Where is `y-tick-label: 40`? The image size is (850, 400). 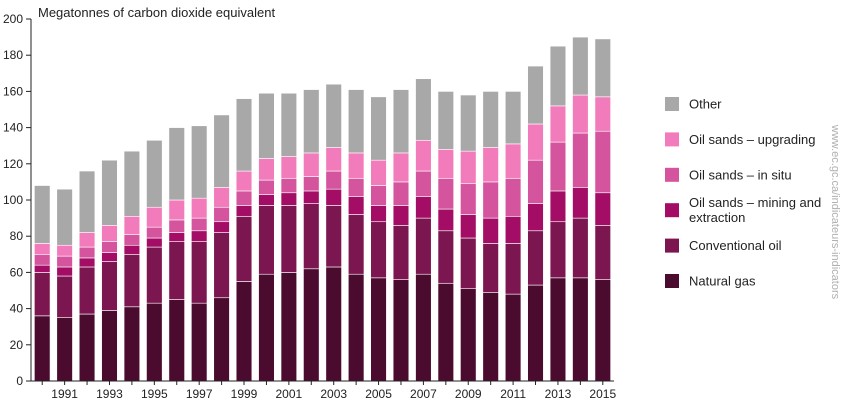
y-tick-label: 40 is located at coordinates (17, 309).